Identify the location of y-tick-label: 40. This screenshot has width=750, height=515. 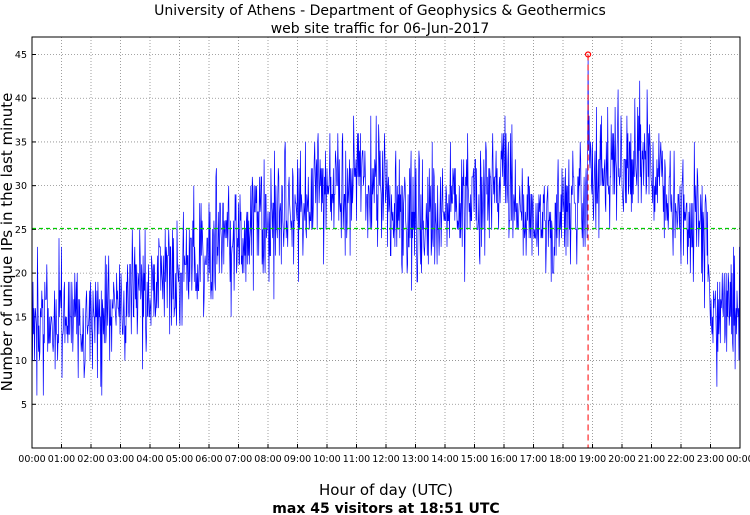
(21, 99).